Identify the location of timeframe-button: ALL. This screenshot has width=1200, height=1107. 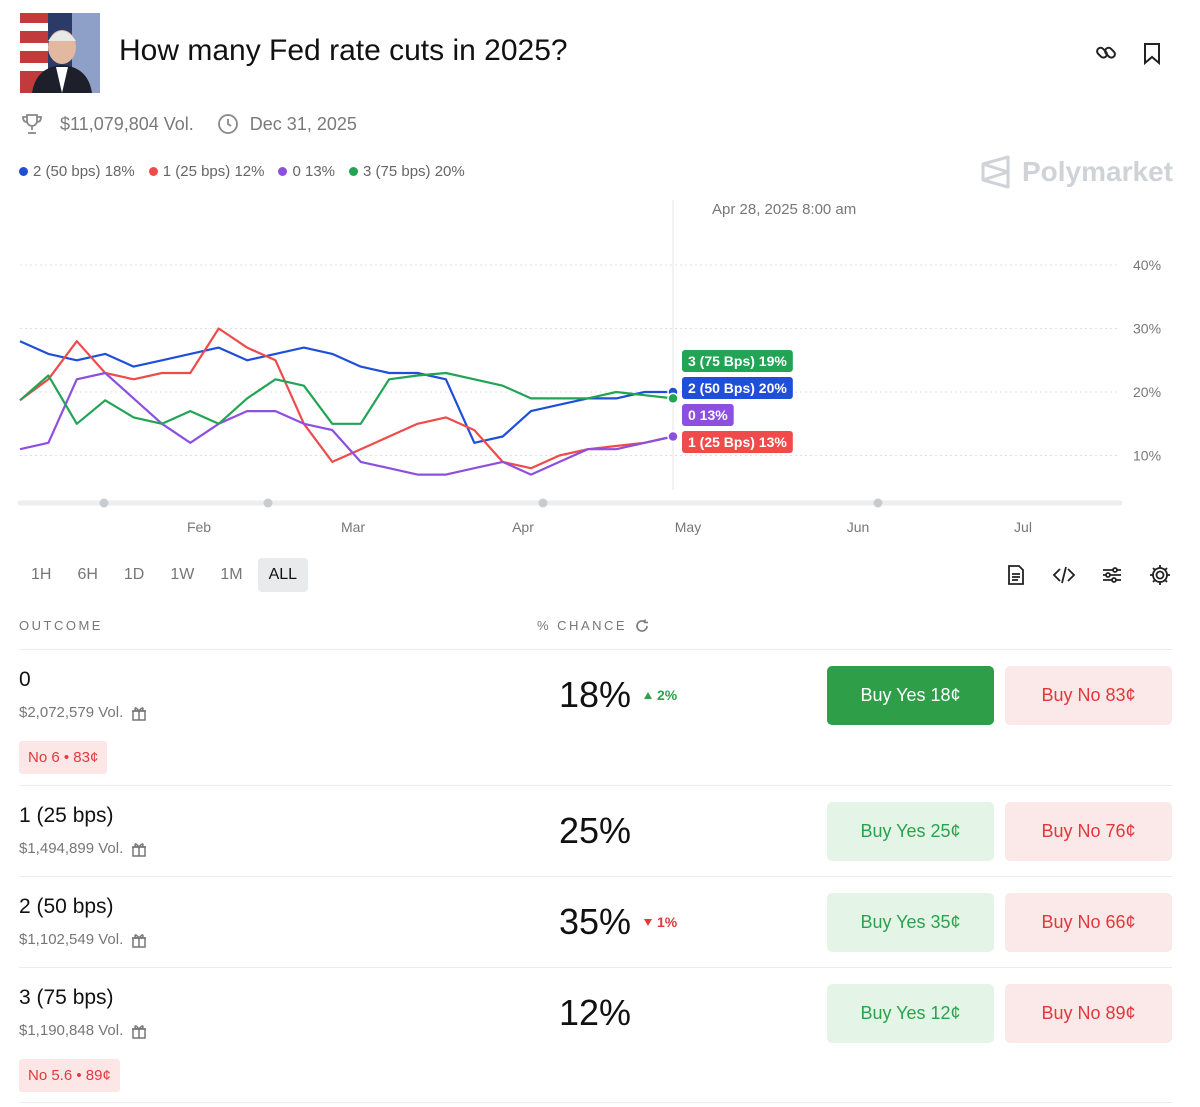
(283, 575).